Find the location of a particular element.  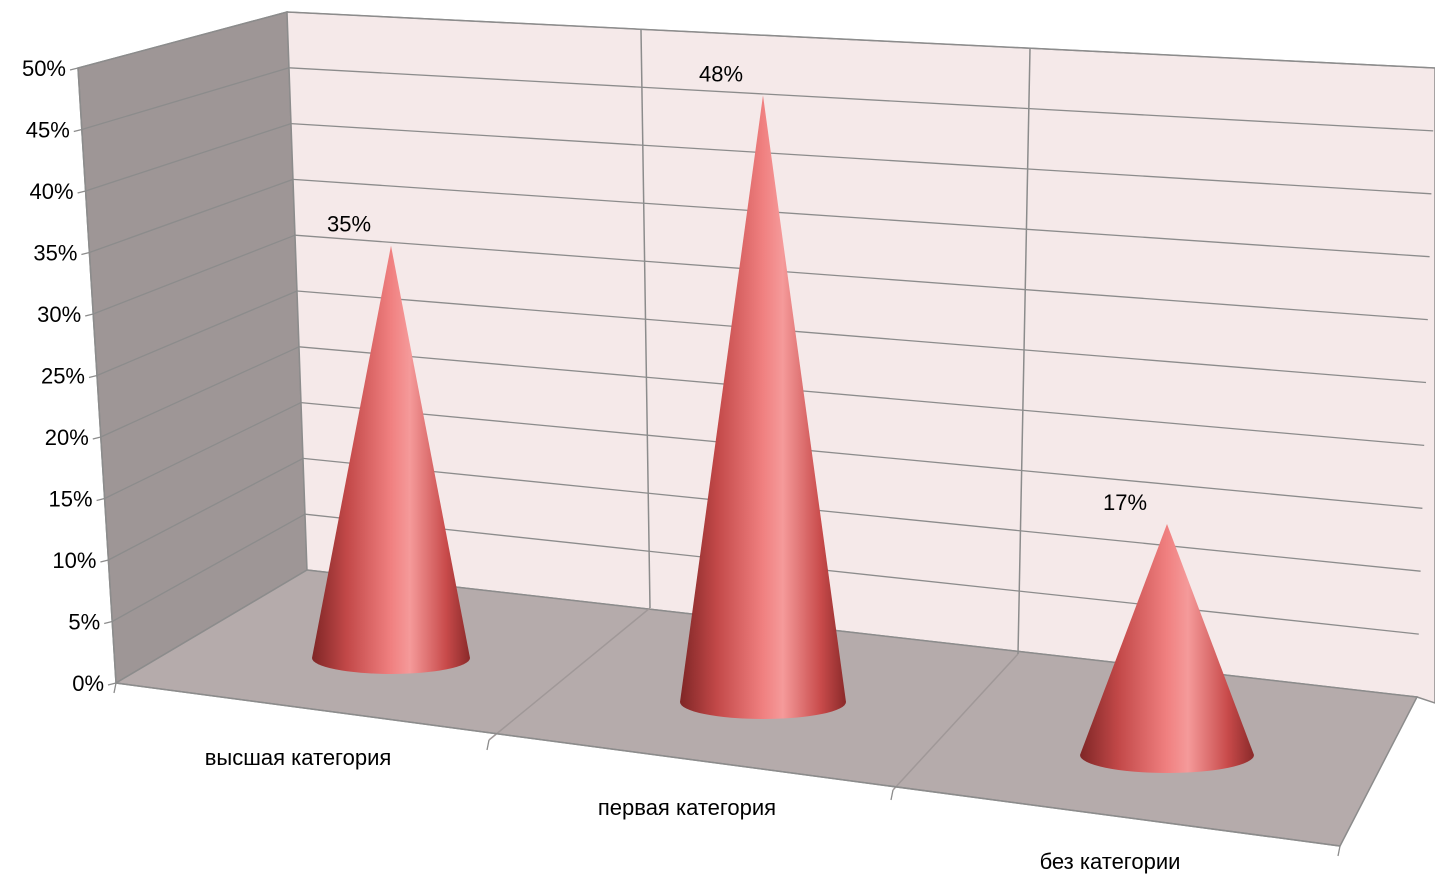

data-label: 35% is located at coordinates (349, 224).